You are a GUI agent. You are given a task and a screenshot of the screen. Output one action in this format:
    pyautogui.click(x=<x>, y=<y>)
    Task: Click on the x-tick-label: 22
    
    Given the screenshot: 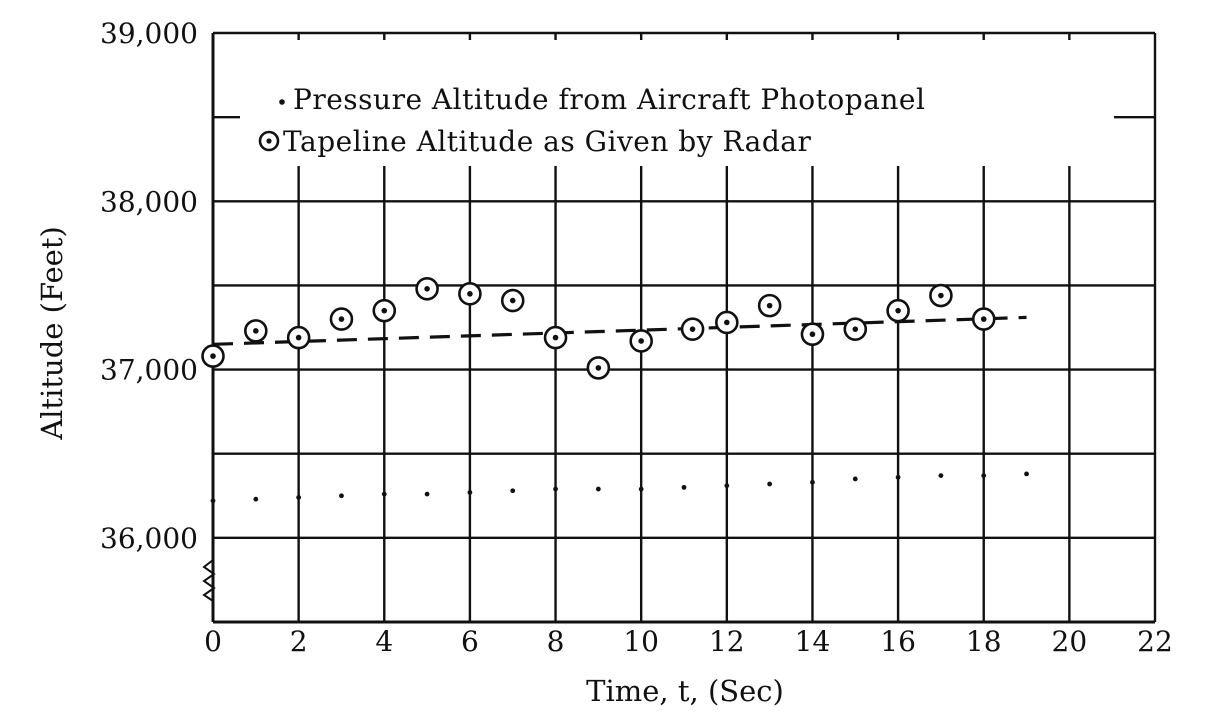 What is the action you would take?
    pyautogui.click(x=1155, y=641)
    